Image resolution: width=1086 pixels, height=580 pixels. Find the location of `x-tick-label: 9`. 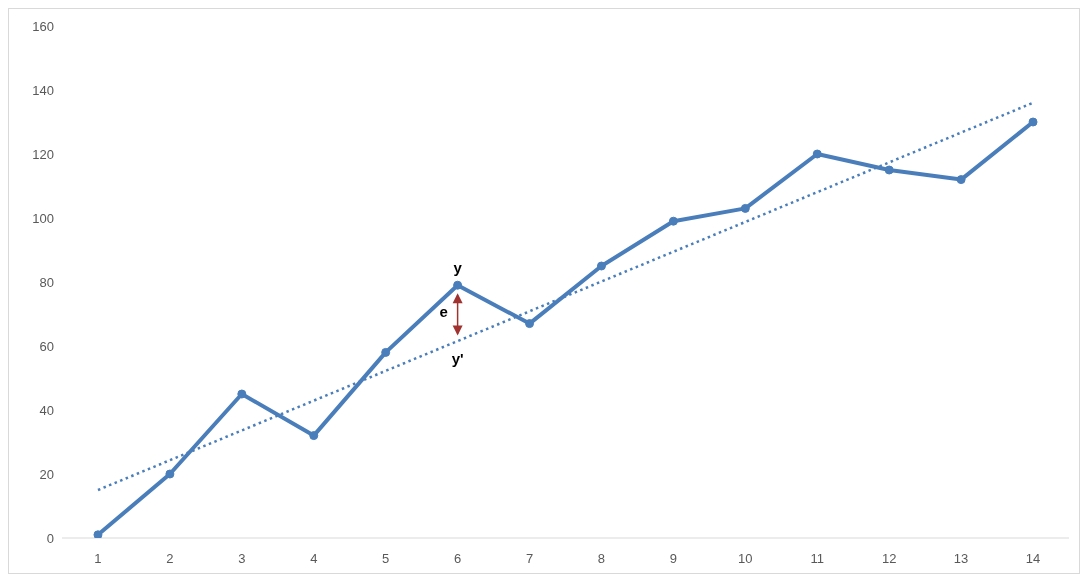

x-tick-label: 9 is located at coordinates (673, 559).